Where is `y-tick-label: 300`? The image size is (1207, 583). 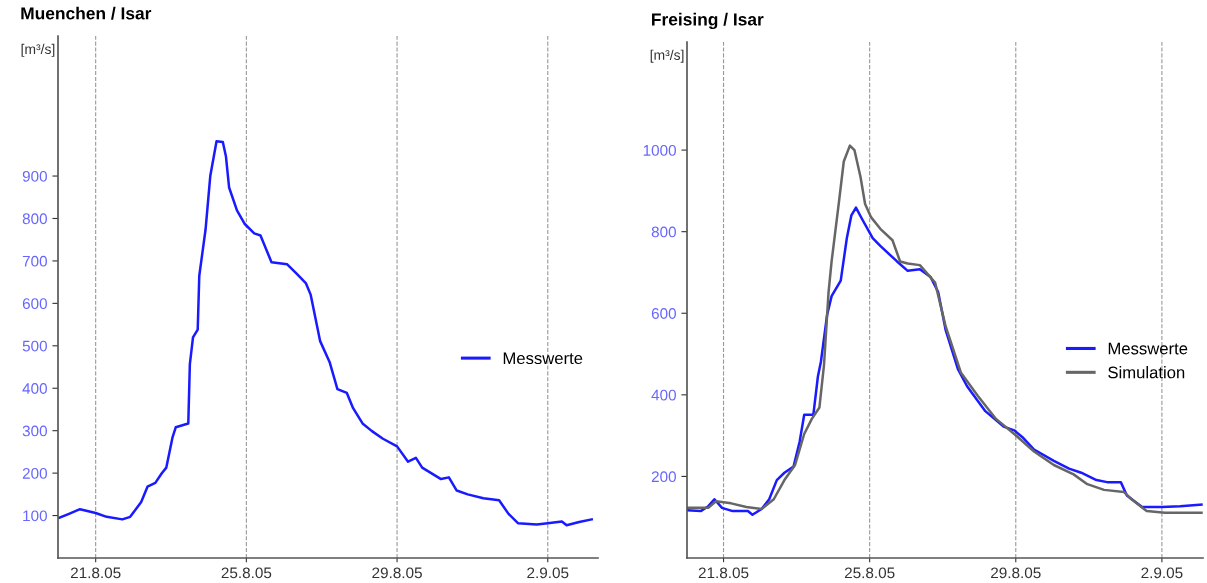 y-tick-label: 300 is located at coordinates (34, 431).